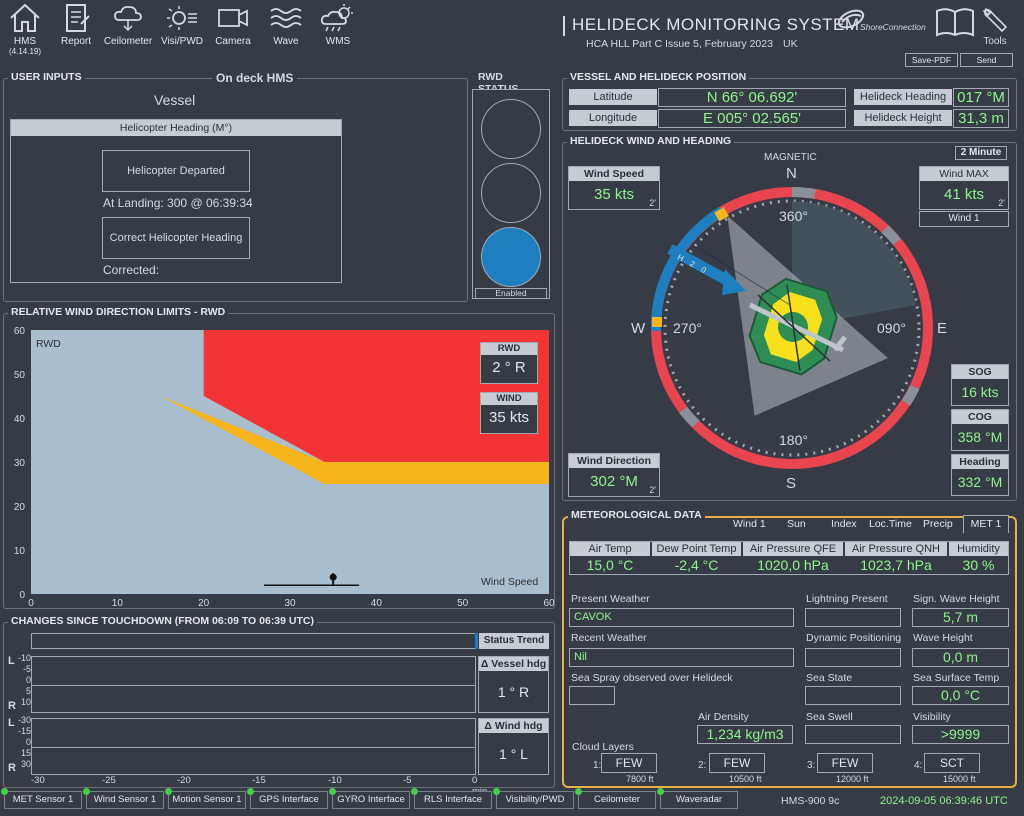 The height and width of the screenshot is (816, 1024). What do you see at coordinates (20, 419) in the screenshot?
I see `rwd-y-tick: 40` at bounding box center [20, 419].